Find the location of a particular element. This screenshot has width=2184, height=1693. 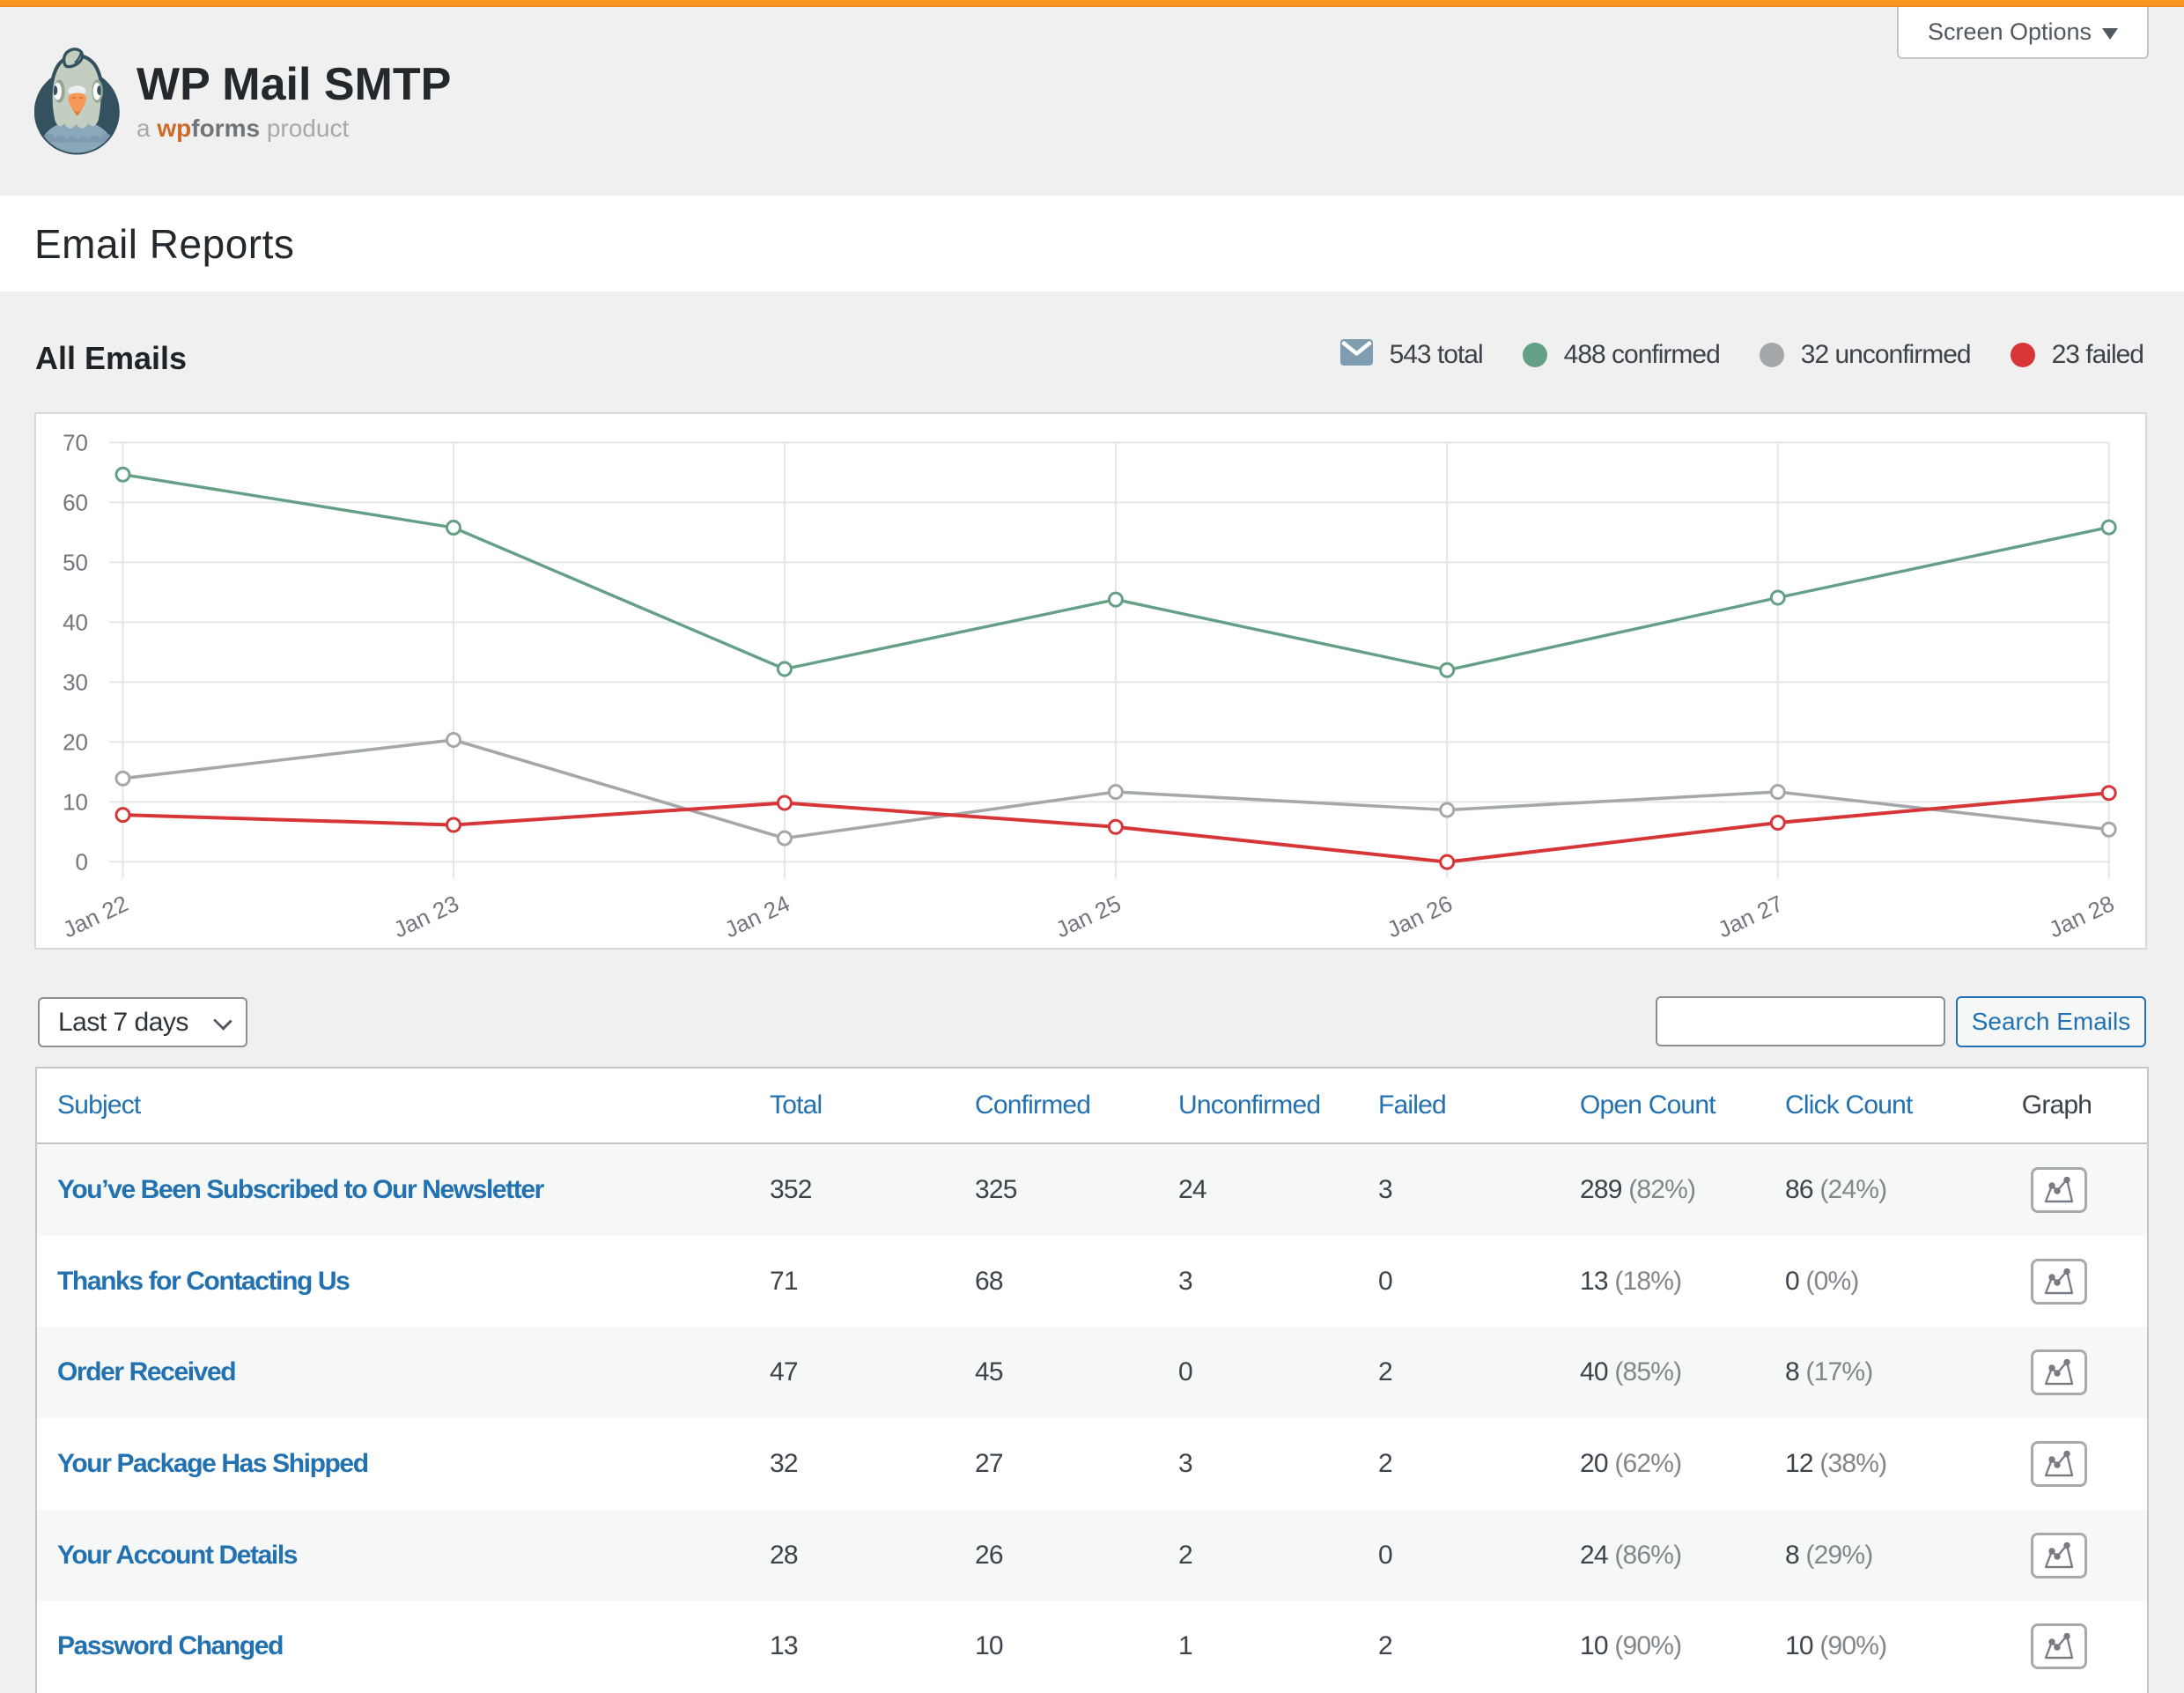

svg-text: 10 is located at coordinates (75, 802).